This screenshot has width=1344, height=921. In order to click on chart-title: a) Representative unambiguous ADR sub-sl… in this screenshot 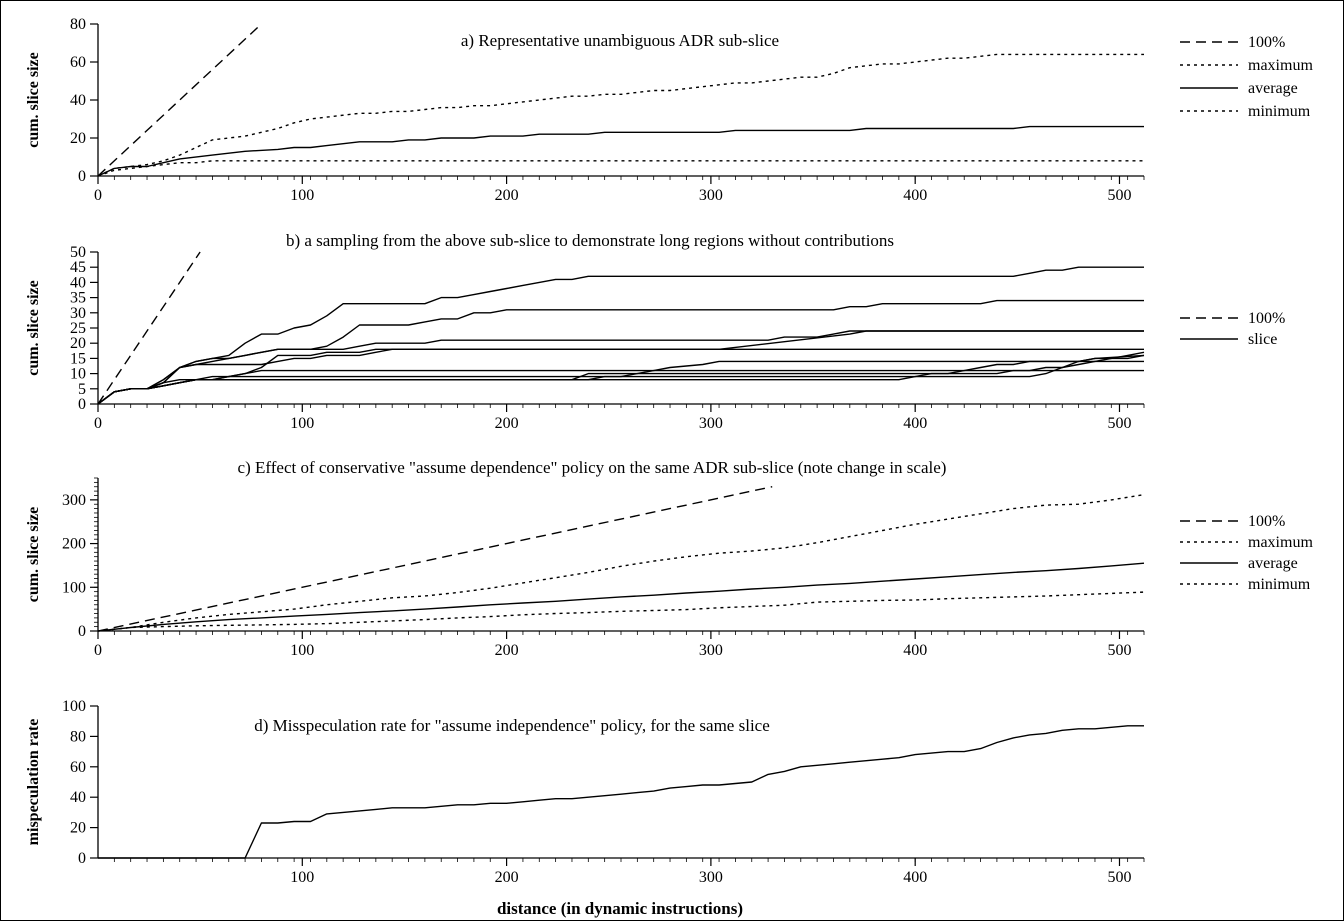, I will do `click(620, 40)`.